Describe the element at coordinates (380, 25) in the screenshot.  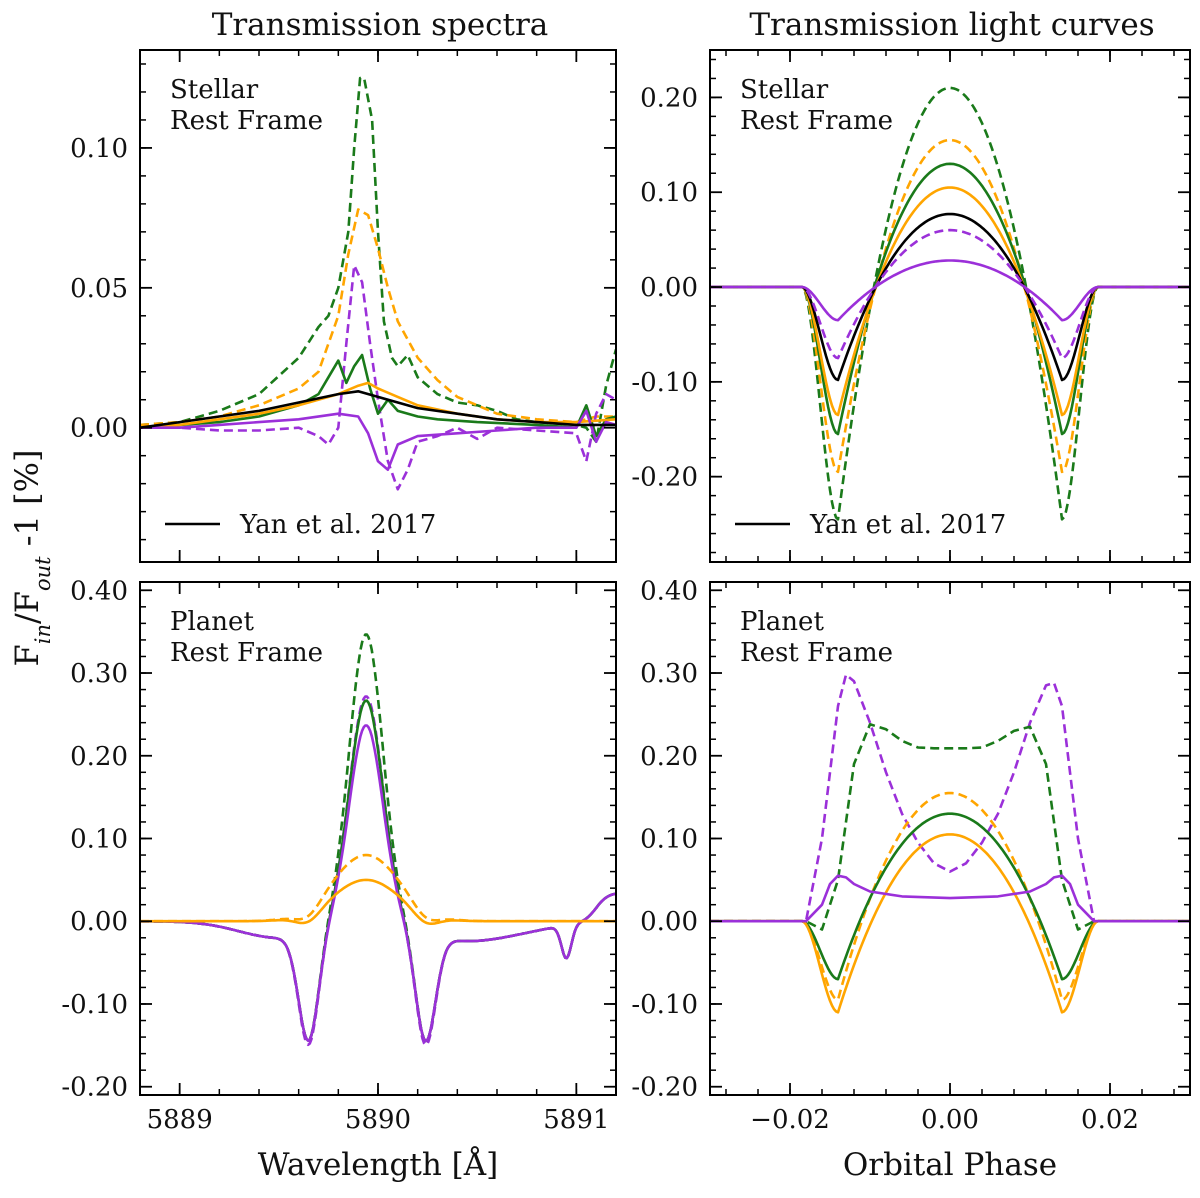
I see `column-title-spectra: Transmission spectra` at that location.